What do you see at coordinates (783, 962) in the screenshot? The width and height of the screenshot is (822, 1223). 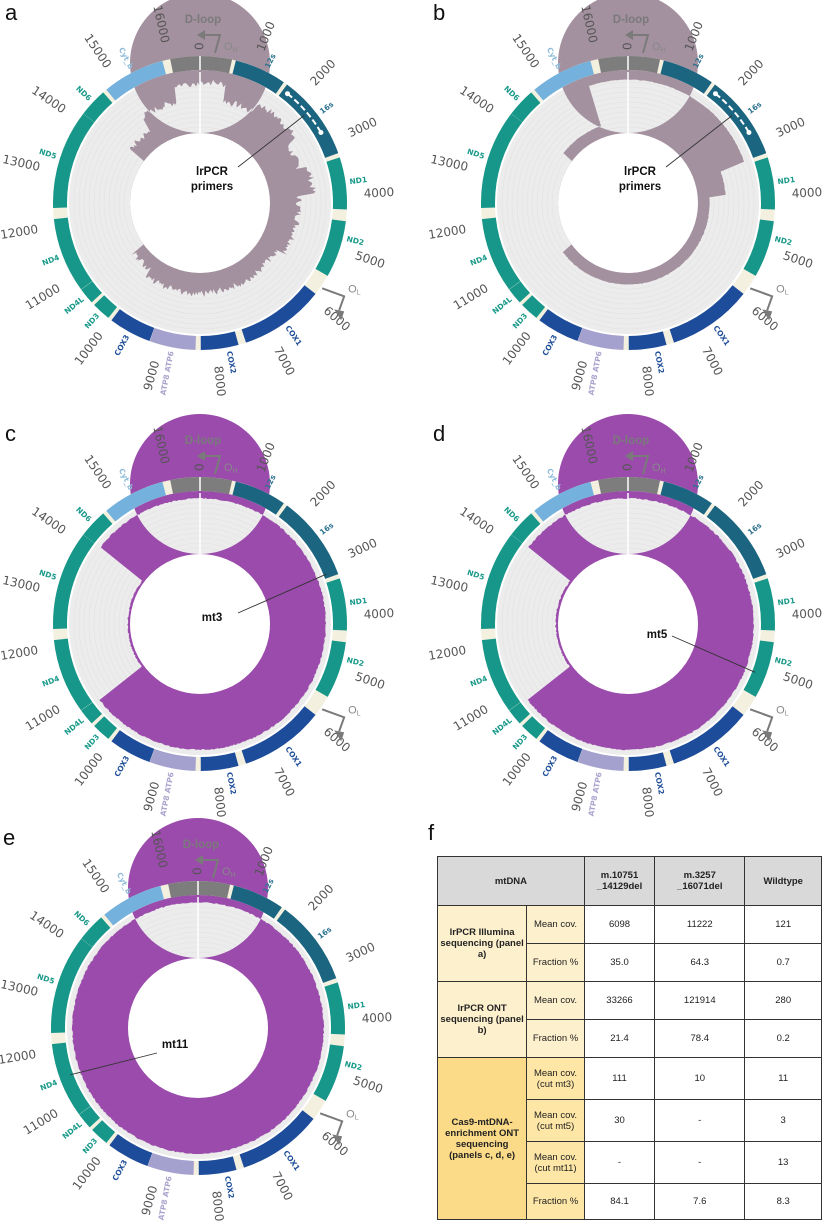 I see `table-cell: 0.7` at bounding box center [783, 962].